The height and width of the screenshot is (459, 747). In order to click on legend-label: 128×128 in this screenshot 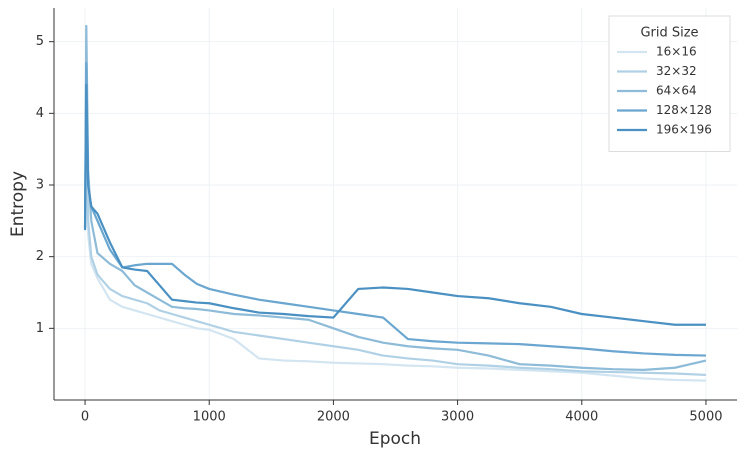, I will do `click(684, 110)`.